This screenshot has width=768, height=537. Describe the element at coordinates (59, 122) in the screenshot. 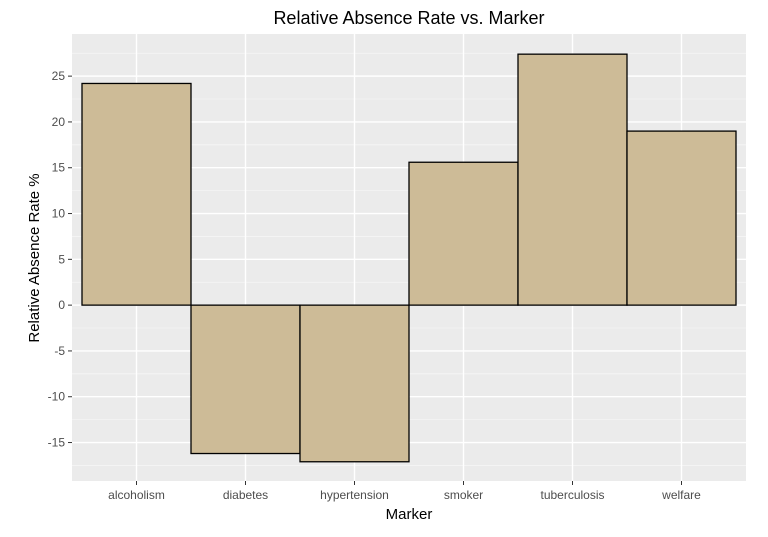

I see `y-tick-label: 20` at that location.